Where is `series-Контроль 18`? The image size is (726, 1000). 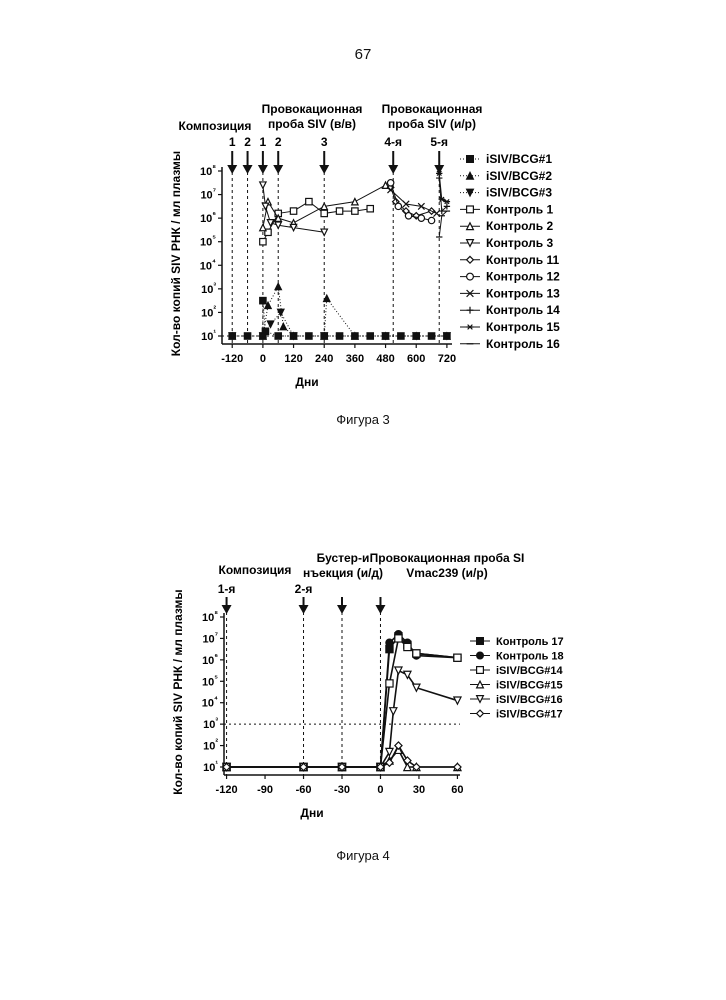 series-Контроль 18 is located at coordinates (342, 701).